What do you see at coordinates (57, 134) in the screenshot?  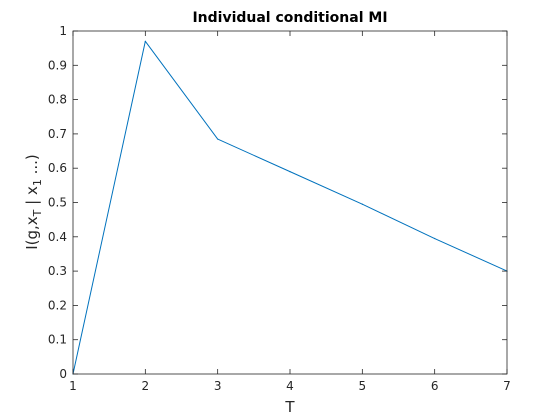 I see `y-tick-label: 0.7` at bounding box center [57, 134].